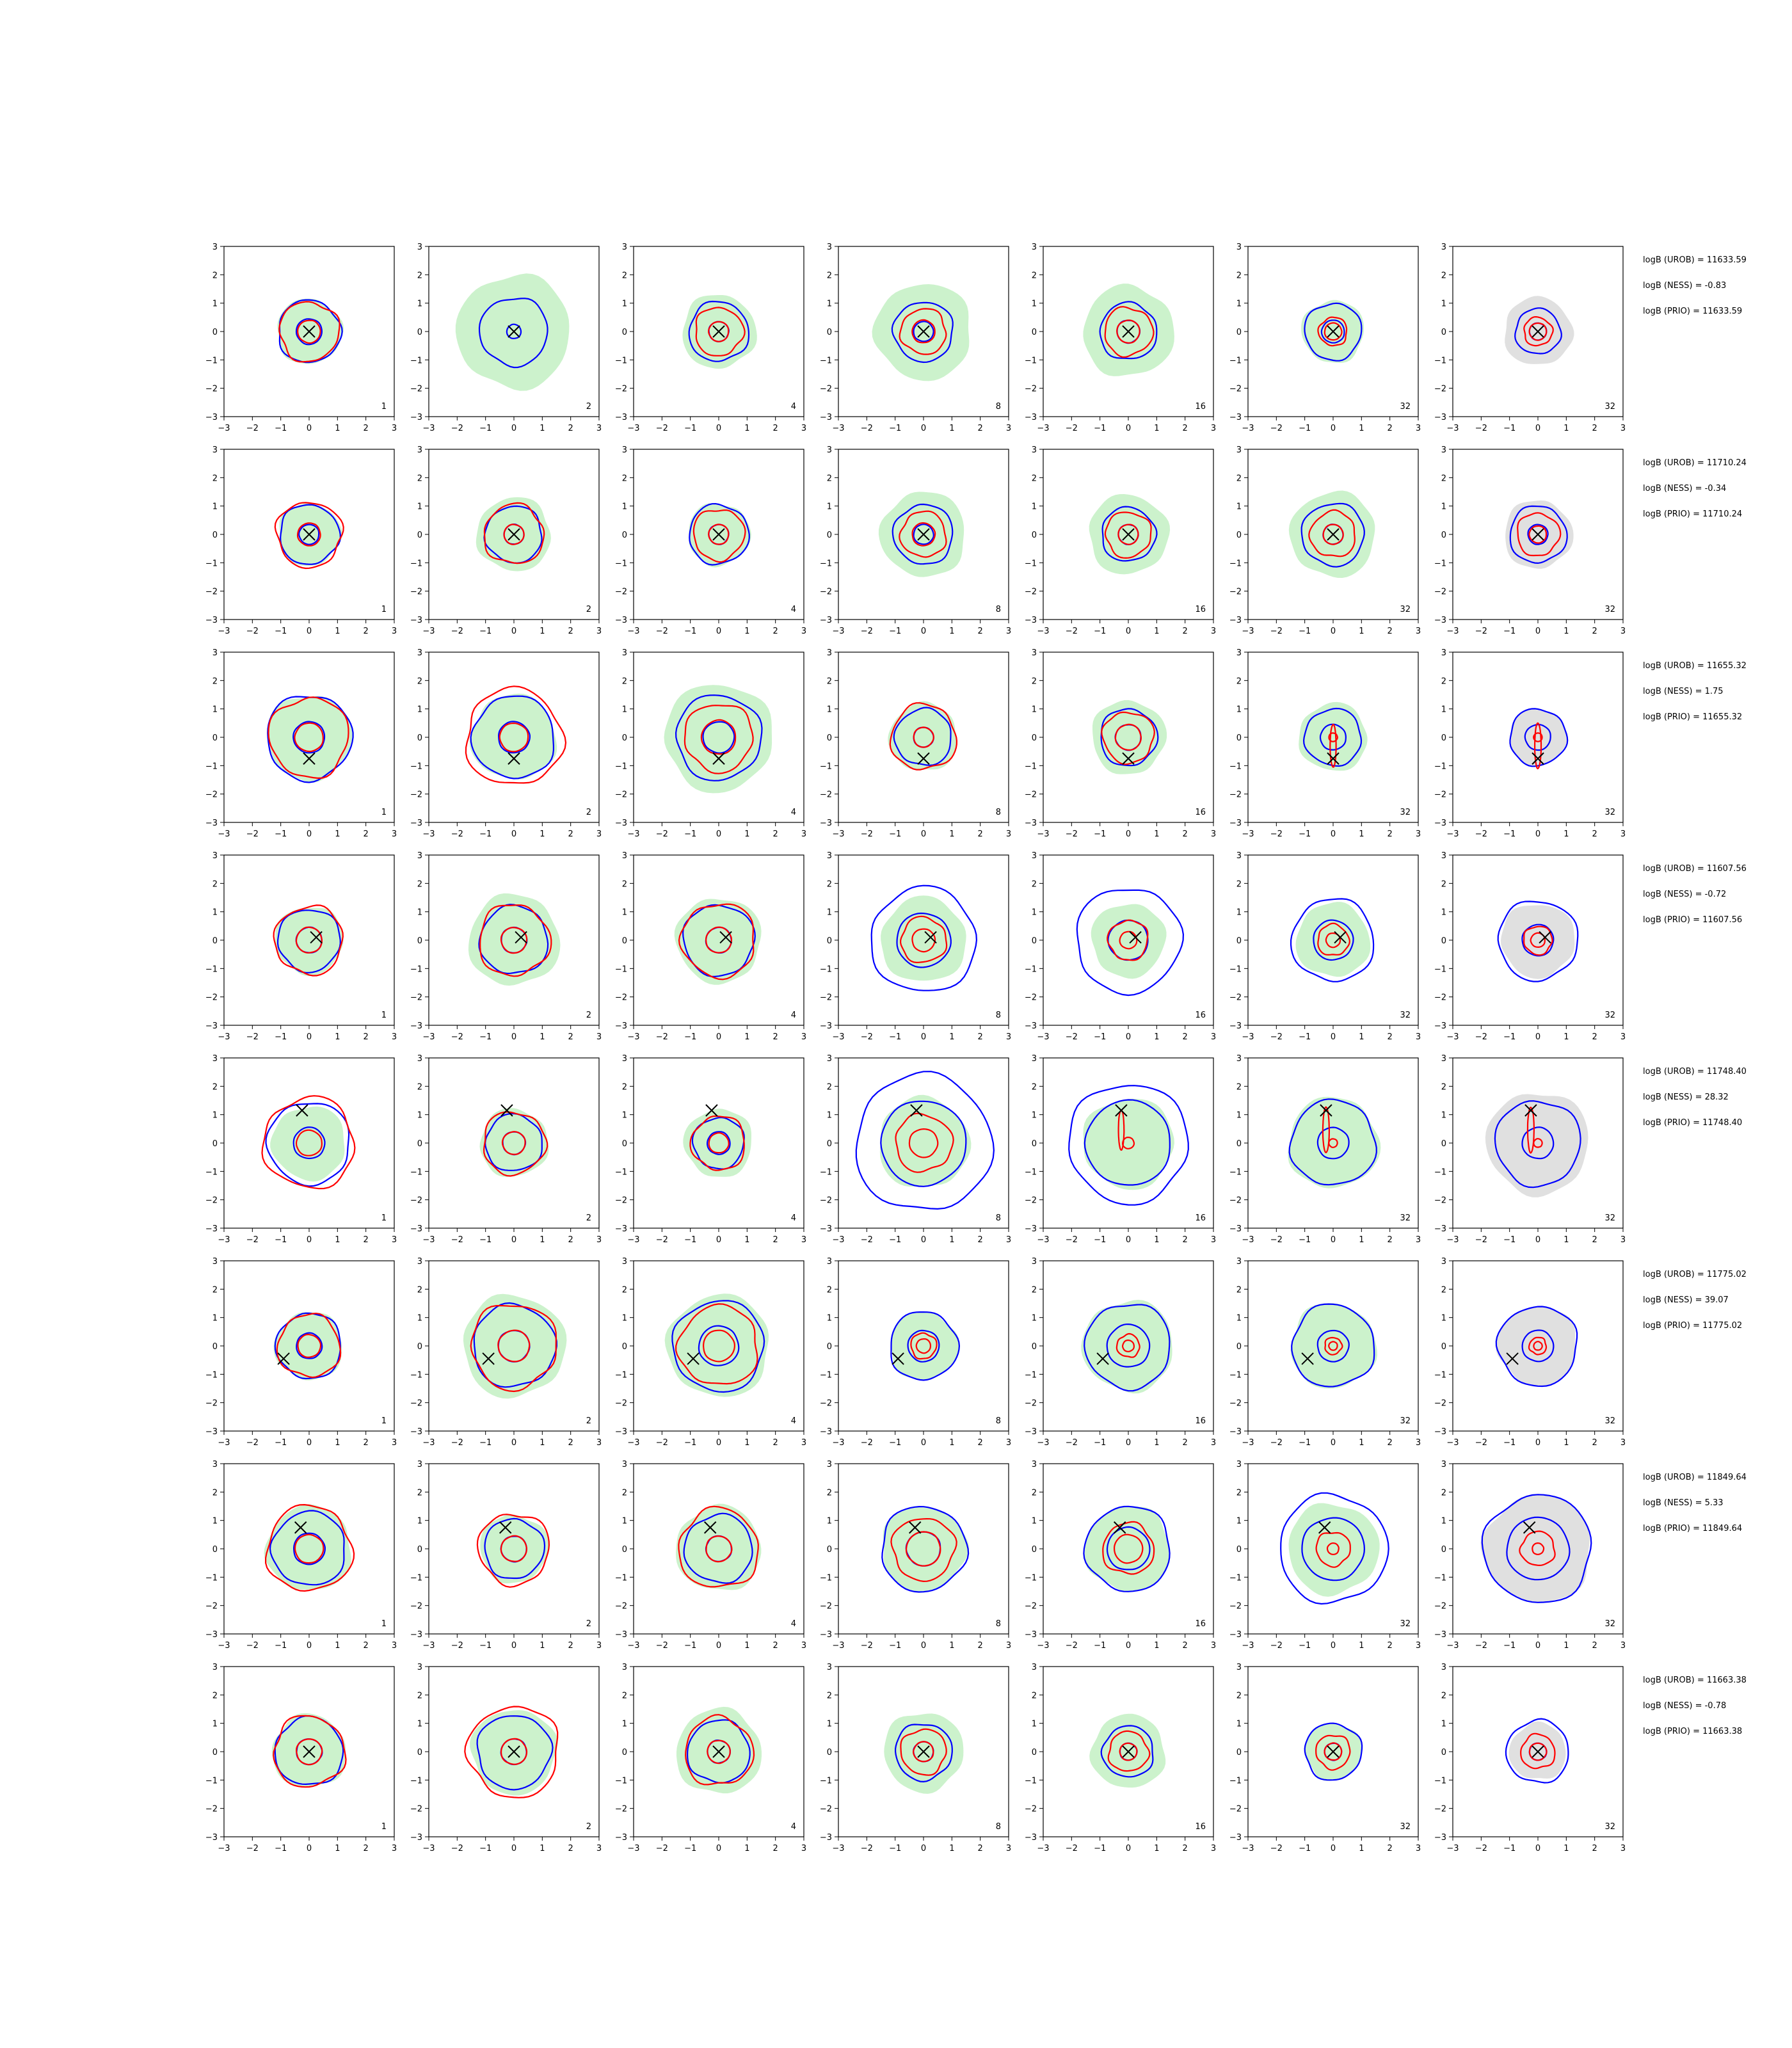 This screenshot has width=1792, height=2048. Describe the element at coordinates (1686, 1300) in the screenshot. I see `logb-annotation: logB (NESS) = 39.07` at that location.